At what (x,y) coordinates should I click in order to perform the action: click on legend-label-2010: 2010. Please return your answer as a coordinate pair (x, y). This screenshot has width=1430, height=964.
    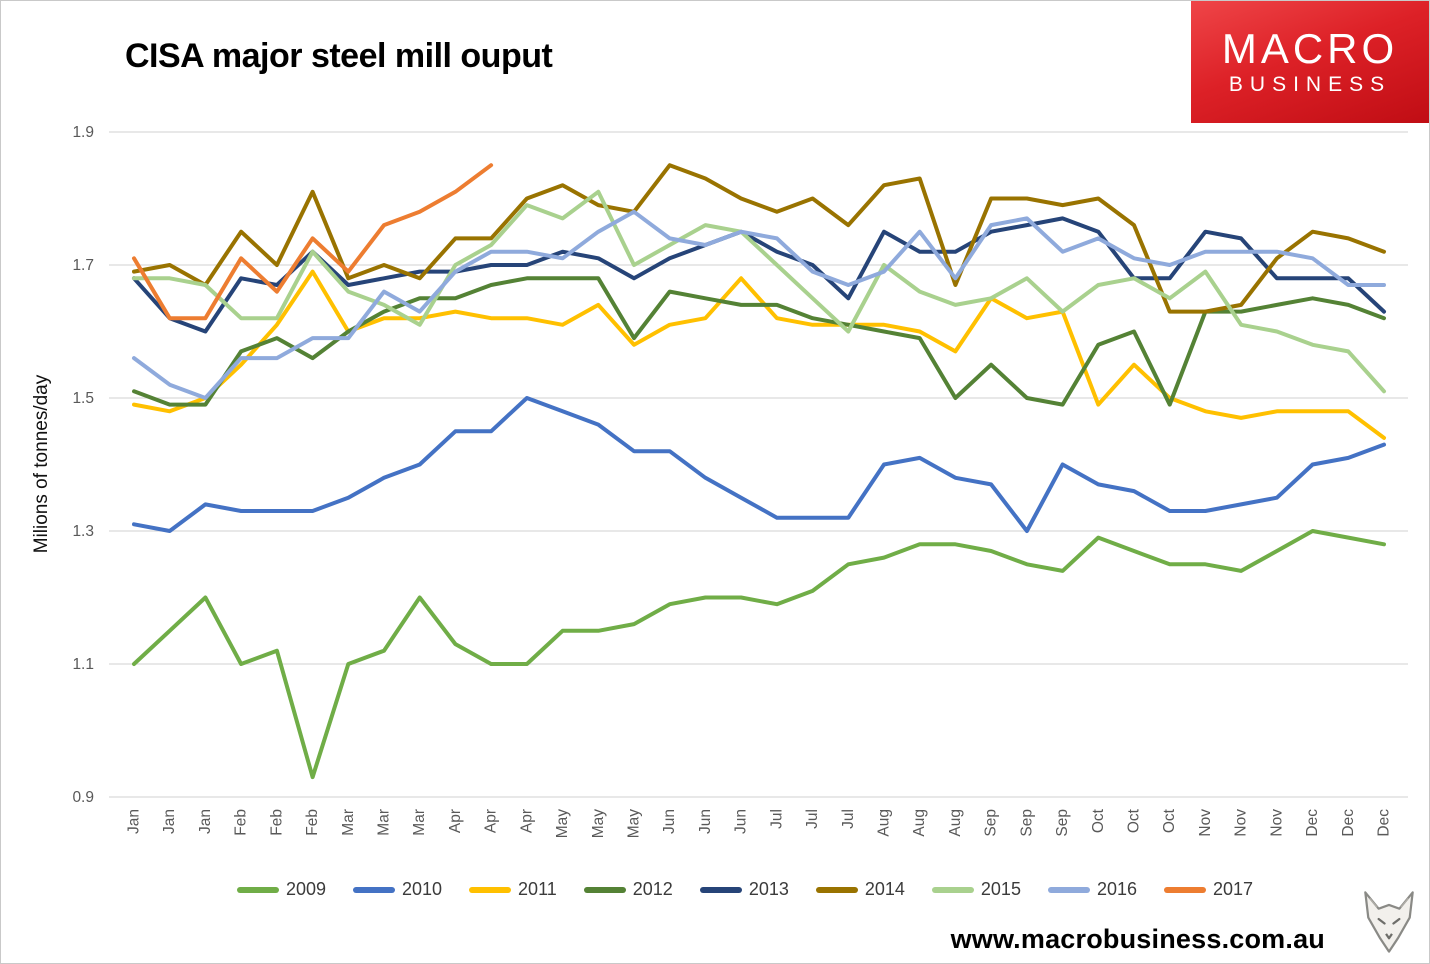
    Looking at the image, I should click on (422, 889).